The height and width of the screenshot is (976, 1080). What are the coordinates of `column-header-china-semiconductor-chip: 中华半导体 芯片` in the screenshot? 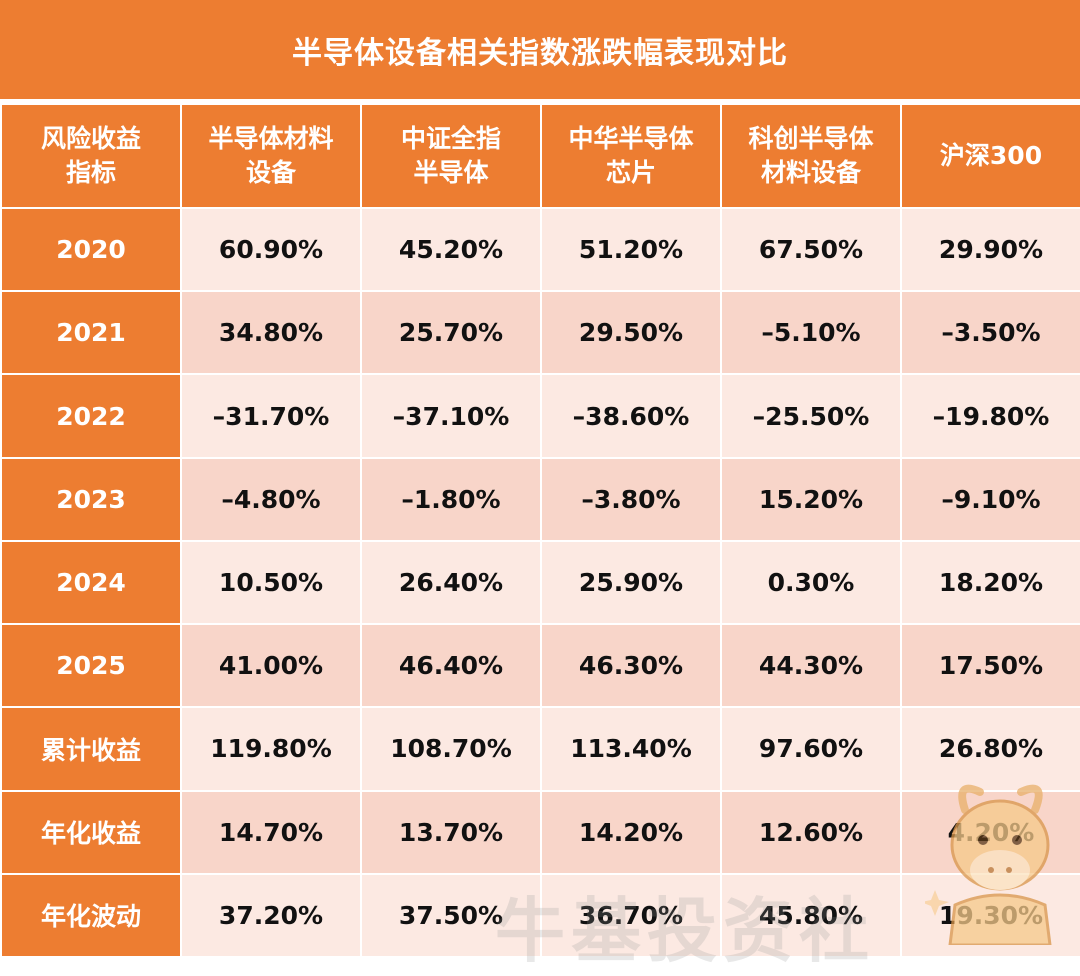 It's located at (631, 156).